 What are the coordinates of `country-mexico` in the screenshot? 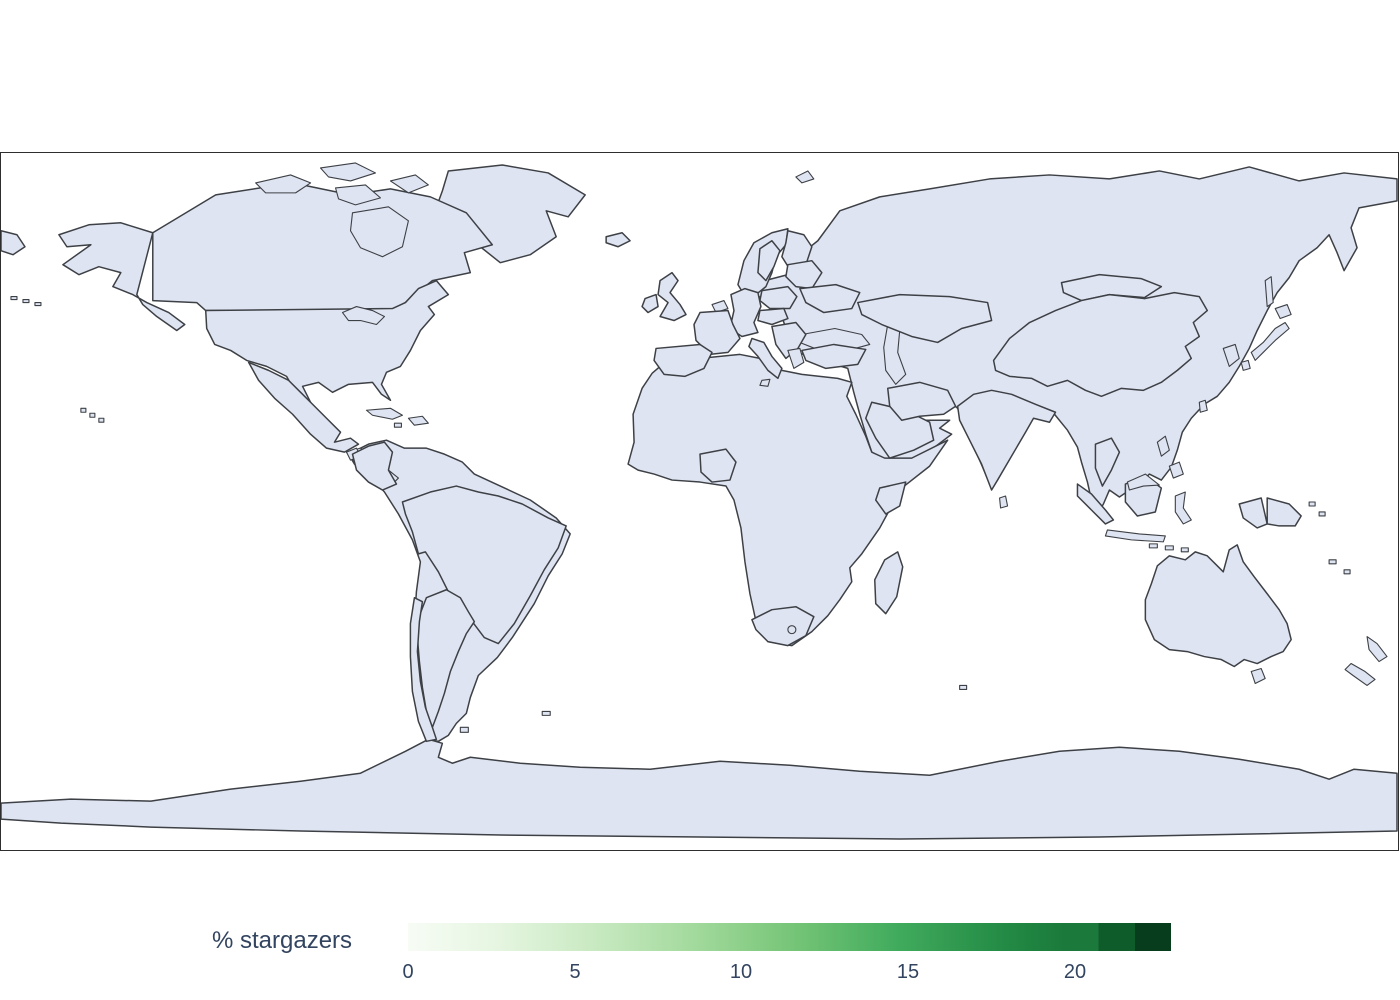 It's located at (303, 407).